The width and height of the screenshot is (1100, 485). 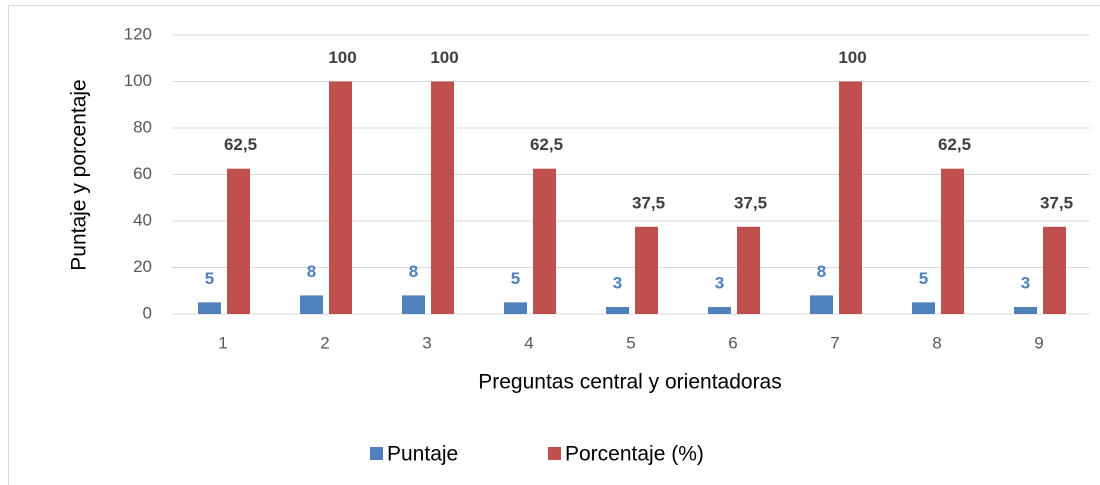 I want to click on x-tick-label: 1, so click(x=222, y=342).